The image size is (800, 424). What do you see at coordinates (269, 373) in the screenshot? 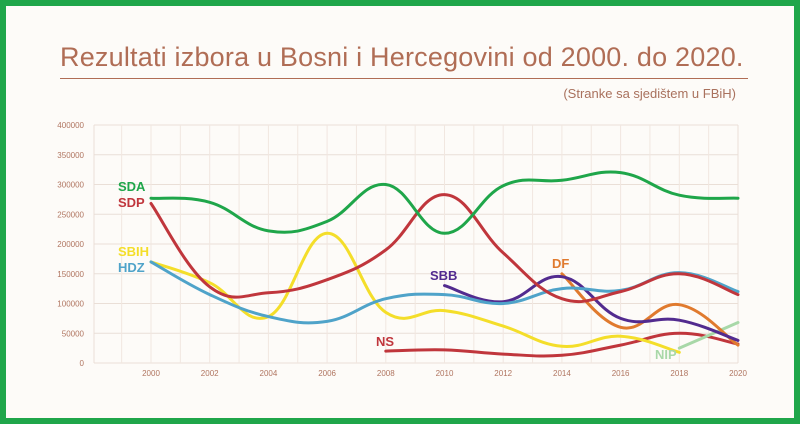
I see `x-tick-label: 2004` at bounding box center [269, 373].